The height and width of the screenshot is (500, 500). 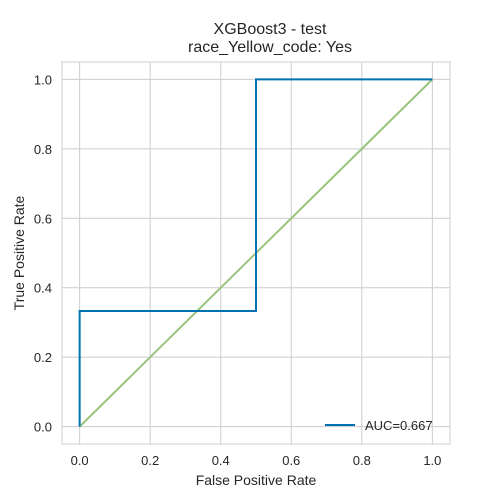 What do you see at coordinates (43, 149) in the screenshot?
I see `y-tick-label: 0.8` at bounding box center [43, 149].